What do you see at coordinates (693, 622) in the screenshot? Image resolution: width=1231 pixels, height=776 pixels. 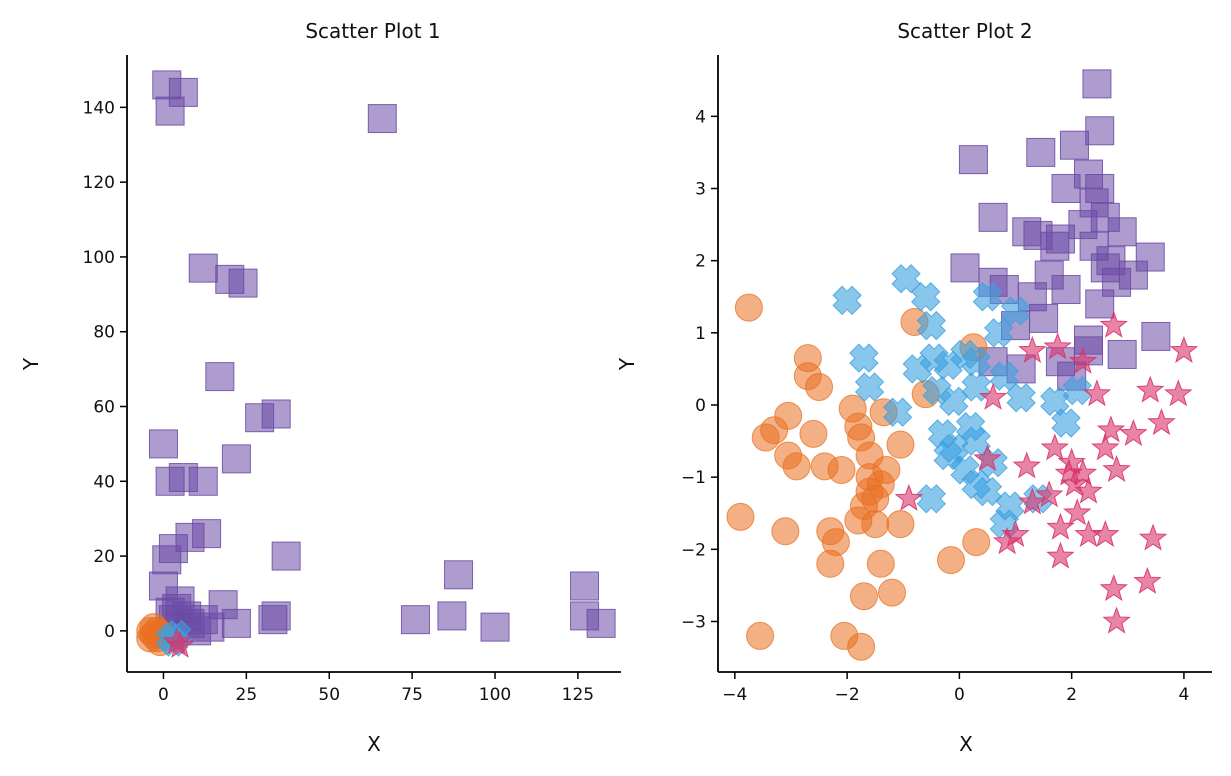 I see `plot-2-y-tick-label: −3` at bounding box center [693, 622].